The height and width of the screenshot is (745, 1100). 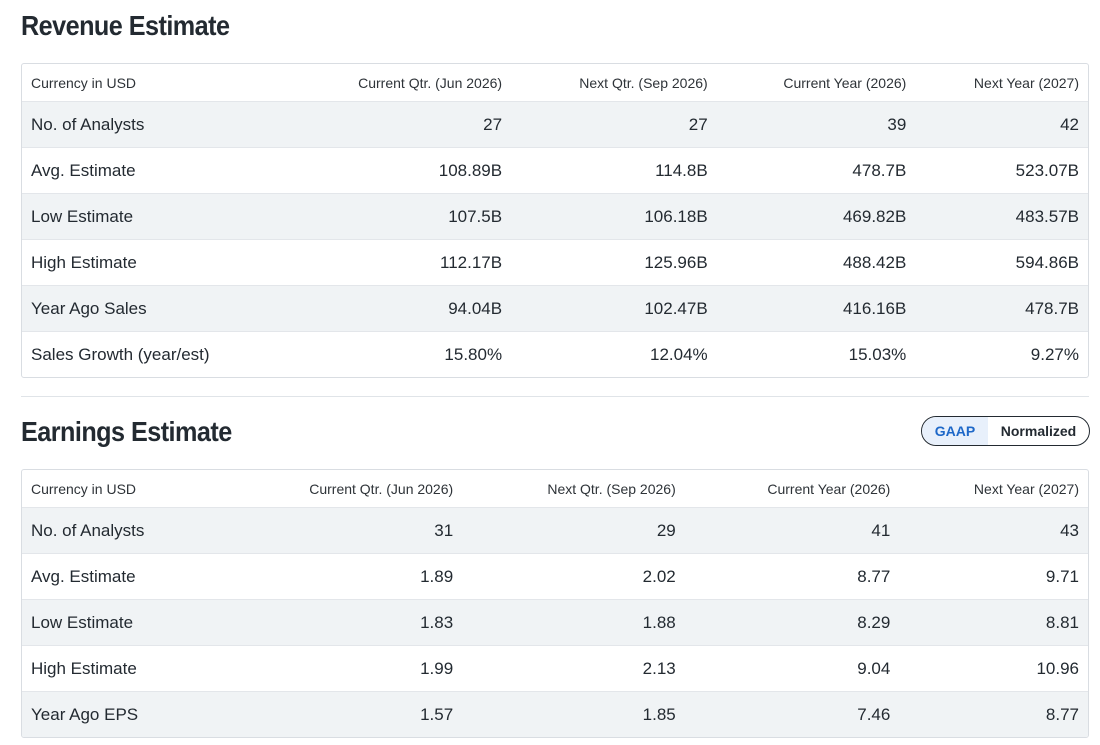 What do you see at coordinates (555, 576) in the screenshot?
I see `table-row: Avg. Estimate 1.89 2.02 8.77 9.71` at bounding box center [555, 576].